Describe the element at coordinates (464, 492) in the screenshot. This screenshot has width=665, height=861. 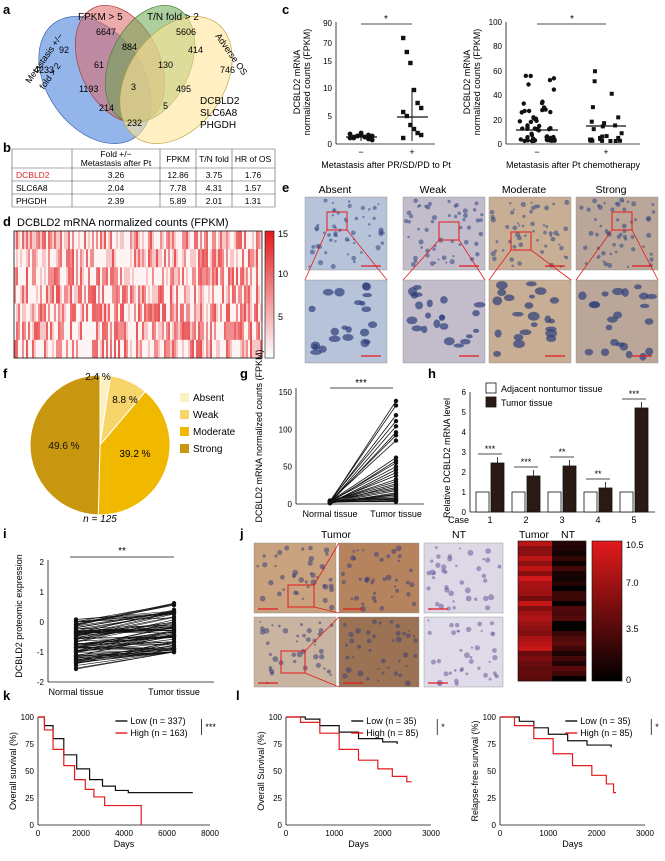
I see `h-tick: 1` at that location.